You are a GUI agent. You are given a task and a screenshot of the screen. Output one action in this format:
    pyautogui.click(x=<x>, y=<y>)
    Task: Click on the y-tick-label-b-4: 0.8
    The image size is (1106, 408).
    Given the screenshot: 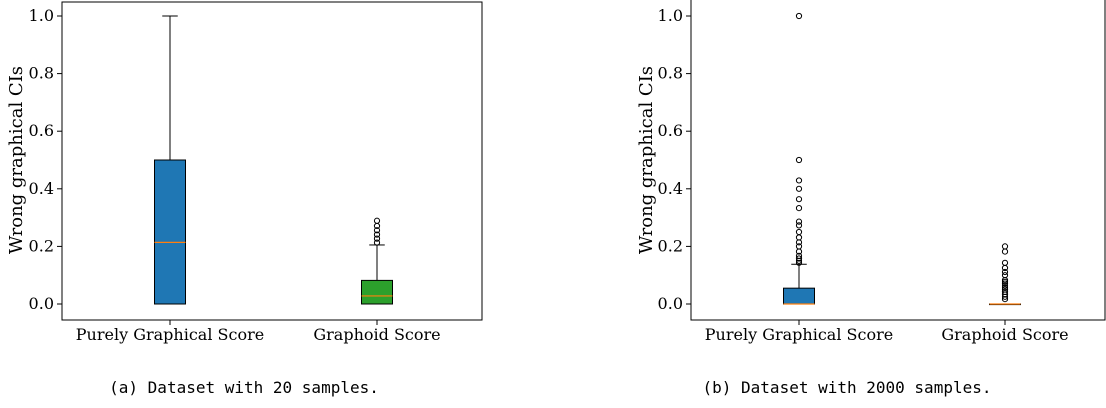 What is the action you would take?
    pyautogui.click(x=670, y=73)
    